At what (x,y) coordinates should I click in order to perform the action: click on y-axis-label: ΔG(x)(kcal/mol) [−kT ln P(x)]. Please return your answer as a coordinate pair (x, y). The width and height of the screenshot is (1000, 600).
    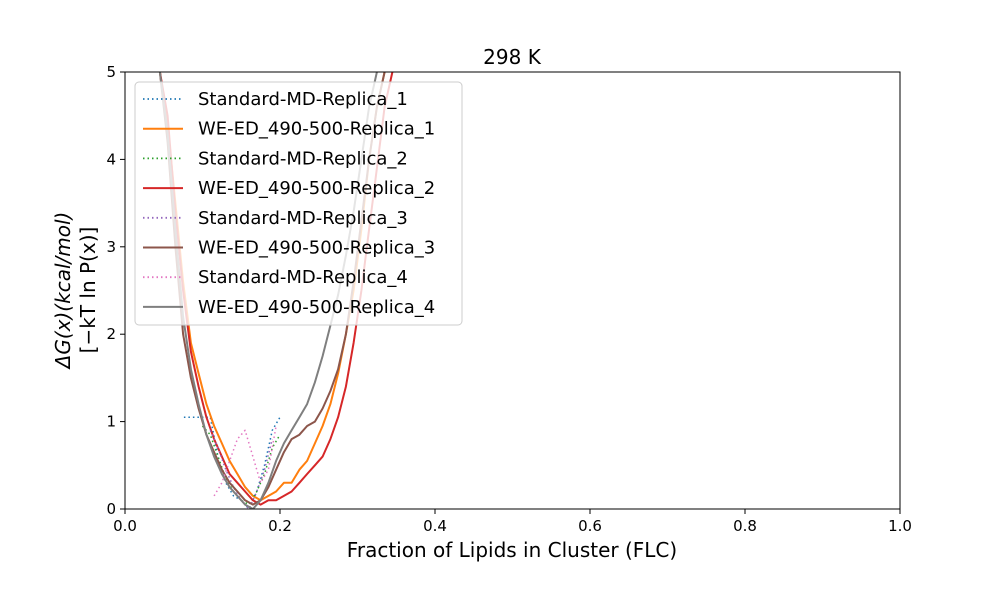
    Looking at the image, I should click on (75, 291).